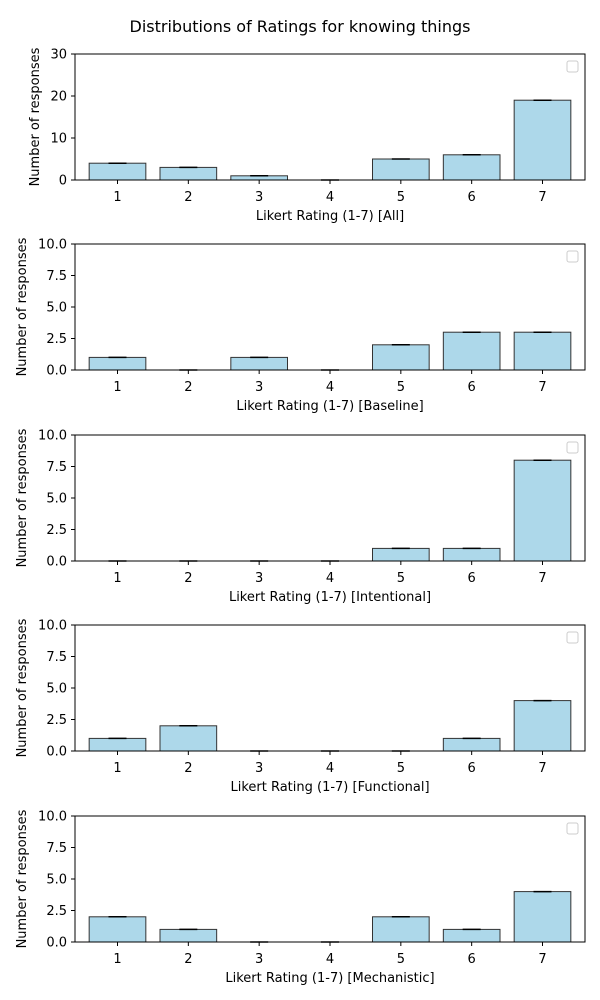 This screenshot has width=600, height=1000. Describe the element at coordinates (58, 55) in the screenshot. I see `y-tick-label: 30` at that location.